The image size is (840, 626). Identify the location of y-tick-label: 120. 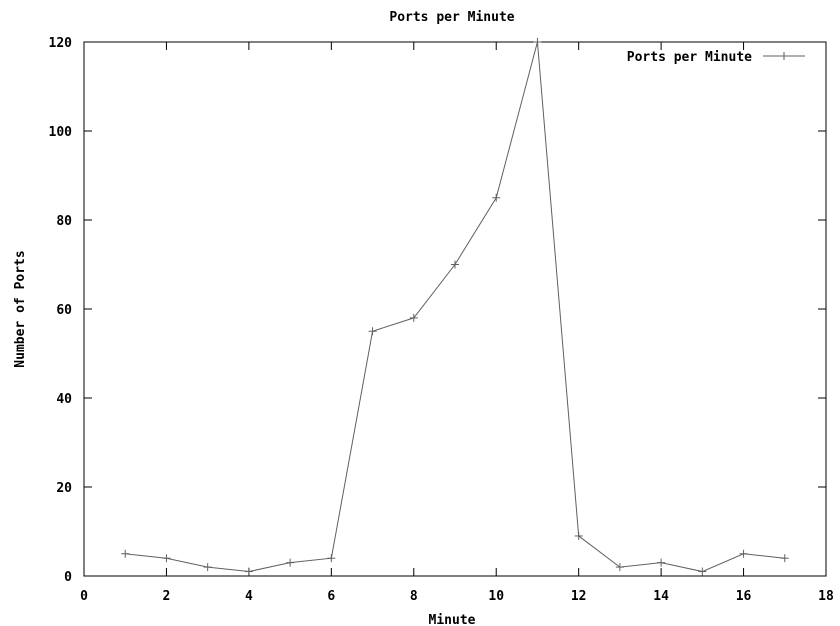
(61, 43).